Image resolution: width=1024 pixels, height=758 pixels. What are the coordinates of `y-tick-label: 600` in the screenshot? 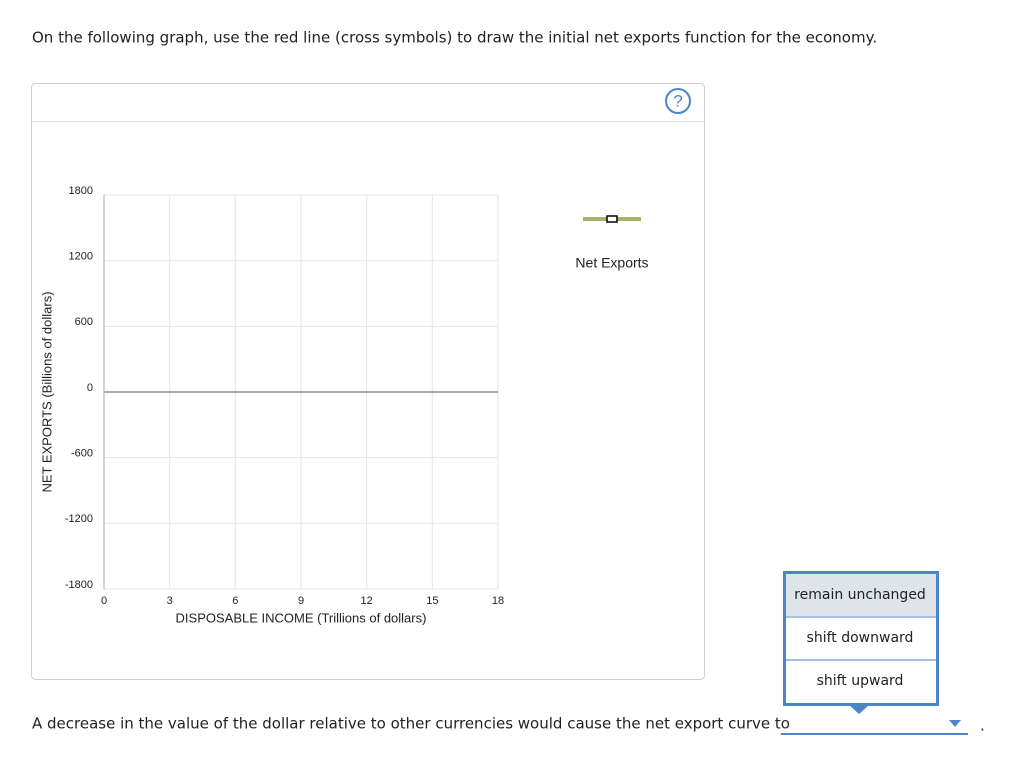 It's located at (84, 322).